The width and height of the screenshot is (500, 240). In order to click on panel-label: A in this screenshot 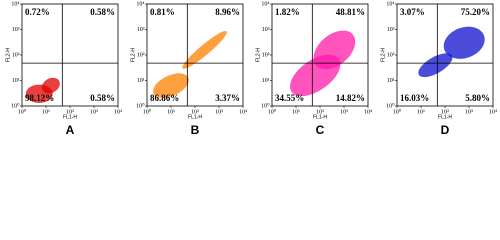, I will do `click(70, 130)`.